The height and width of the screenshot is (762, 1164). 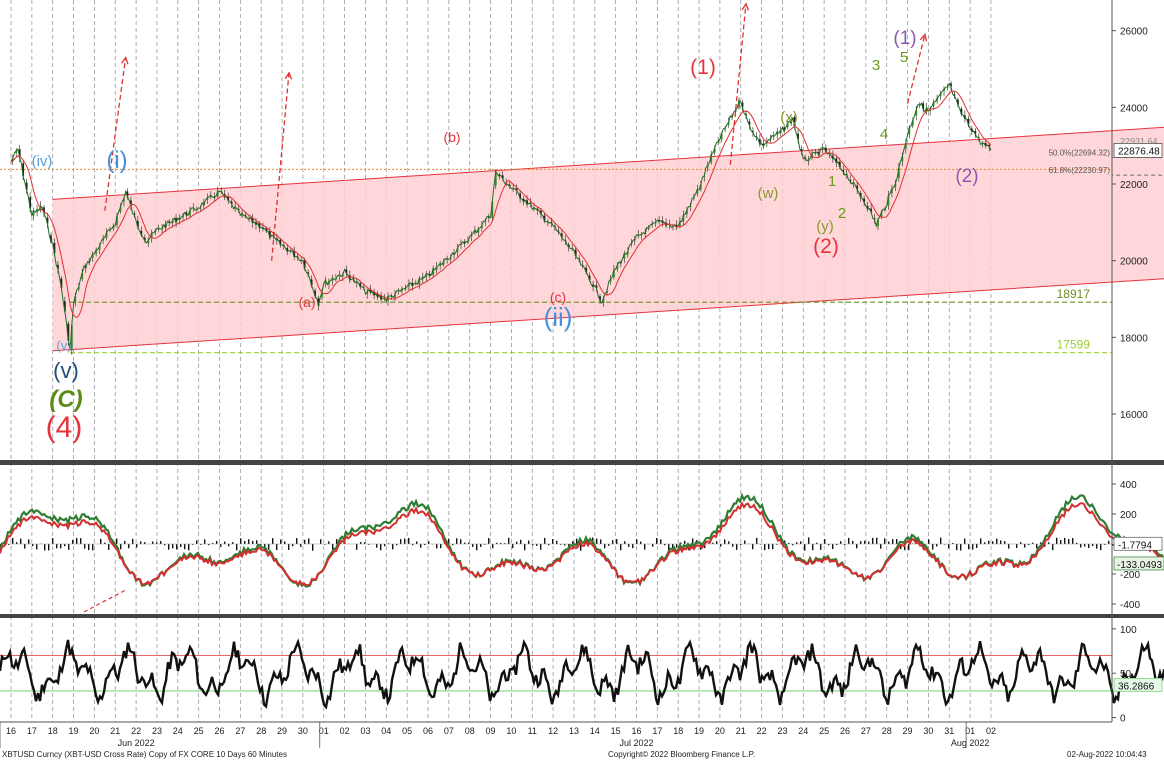 What do you see at coordinates (803, 731) in the screenshot?
I see `x-tick-label: 24` at bounding box center [803, 731].